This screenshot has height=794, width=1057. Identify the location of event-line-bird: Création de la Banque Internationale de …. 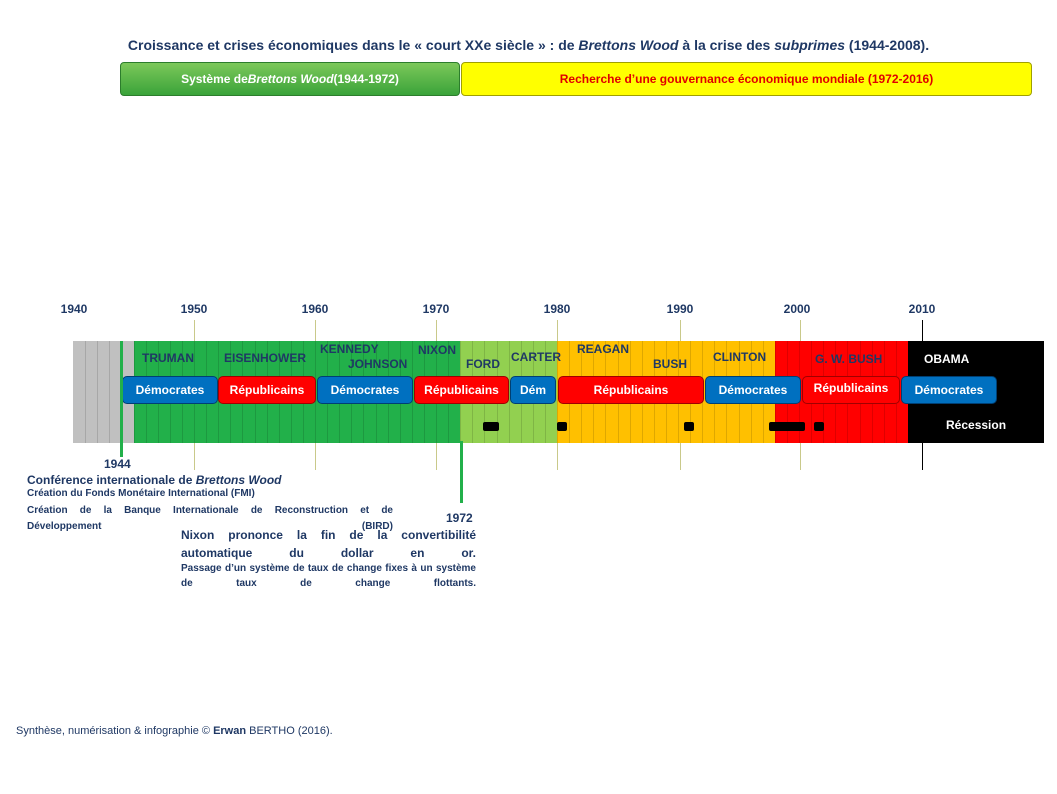
(210, 518).